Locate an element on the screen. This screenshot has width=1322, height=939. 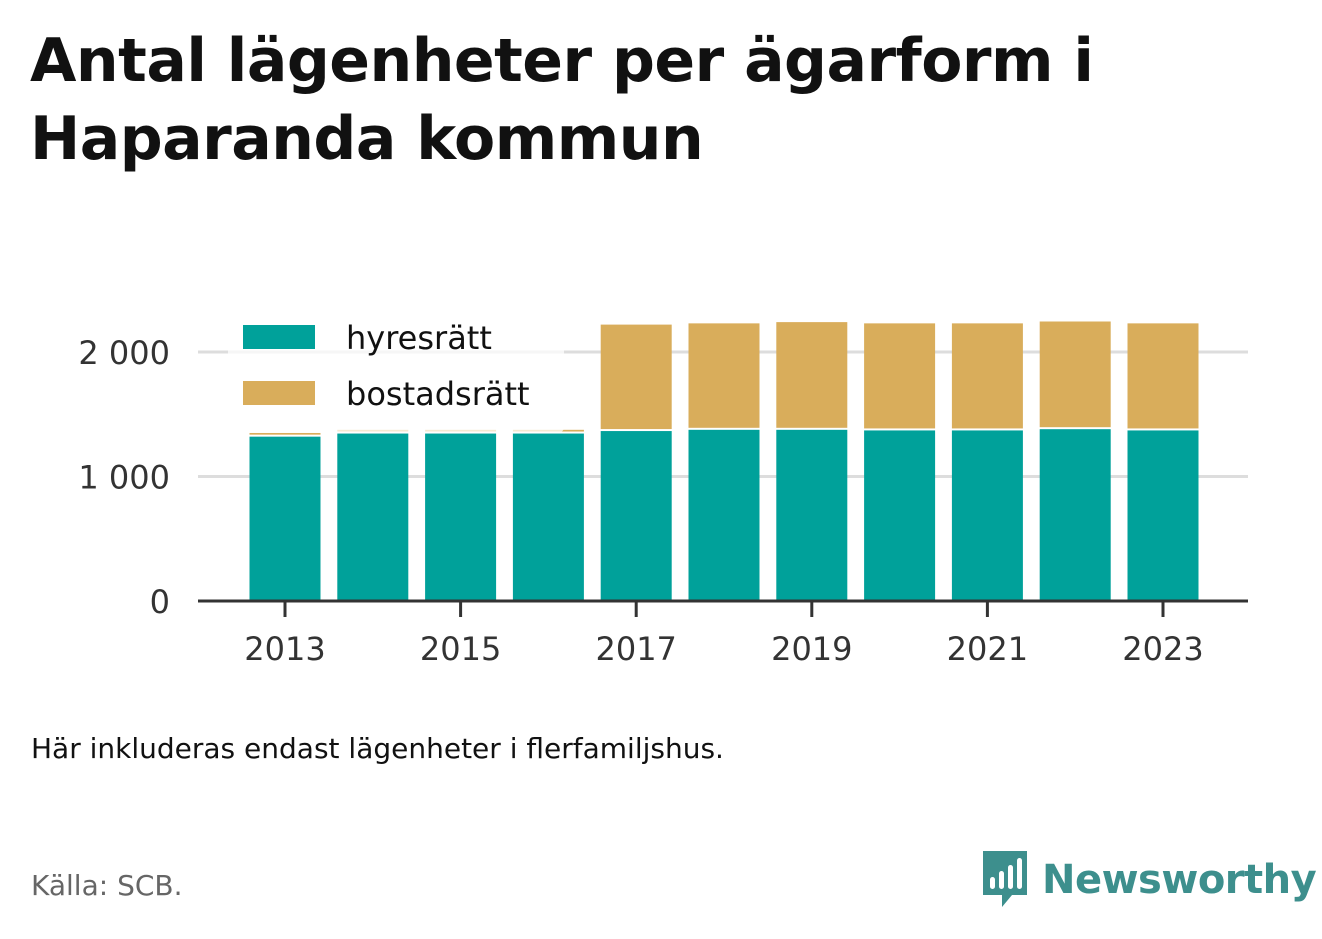
y-tick-label: 0 is located at coordinates (160, 602).